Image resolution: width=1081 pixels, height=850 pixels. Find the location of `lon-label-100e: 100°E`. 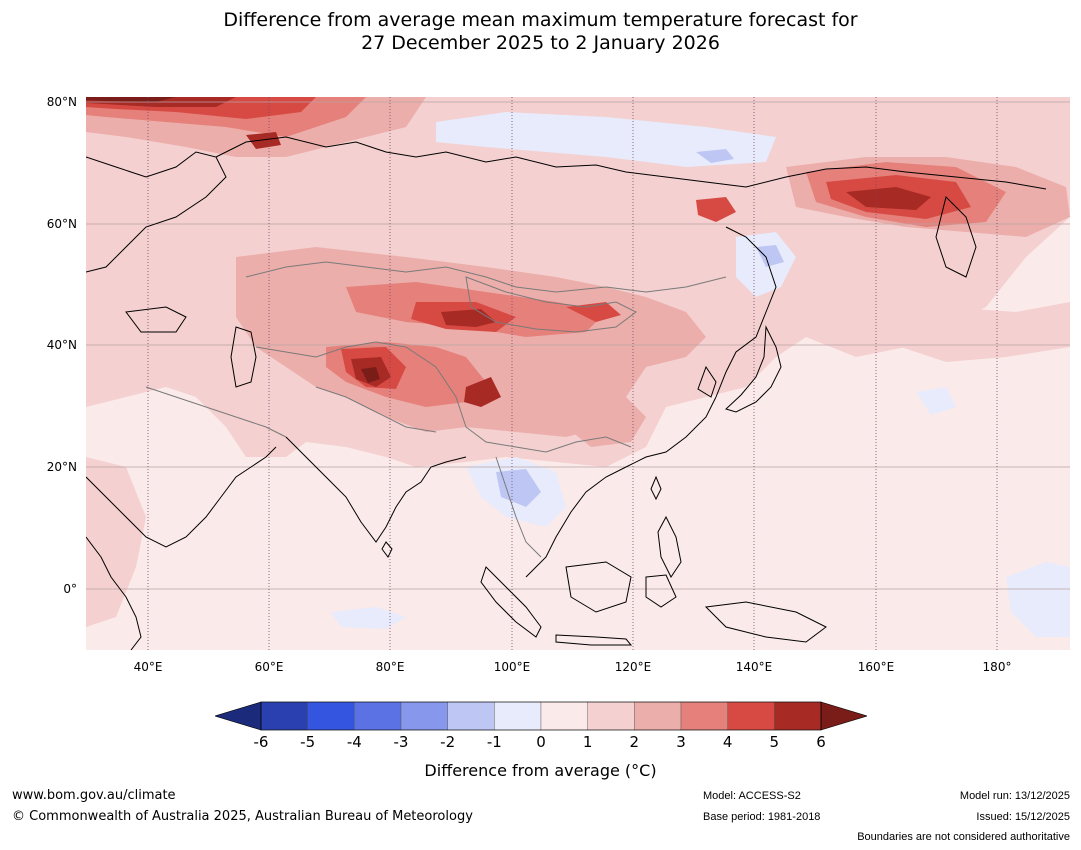

lon-label-100e: 100°E is located at coordinates (512, 667).